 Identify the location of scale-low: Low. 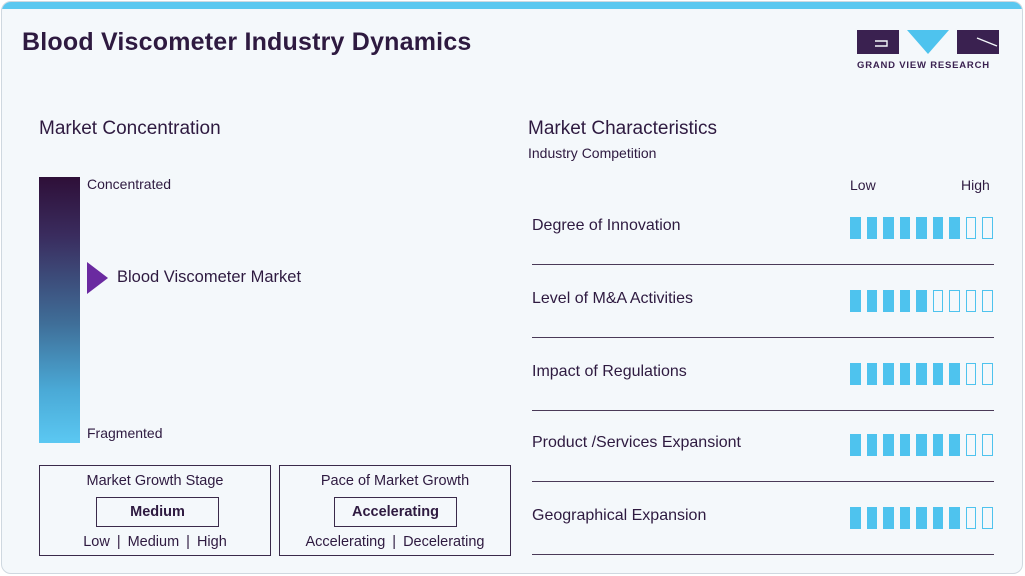
(96, 542).